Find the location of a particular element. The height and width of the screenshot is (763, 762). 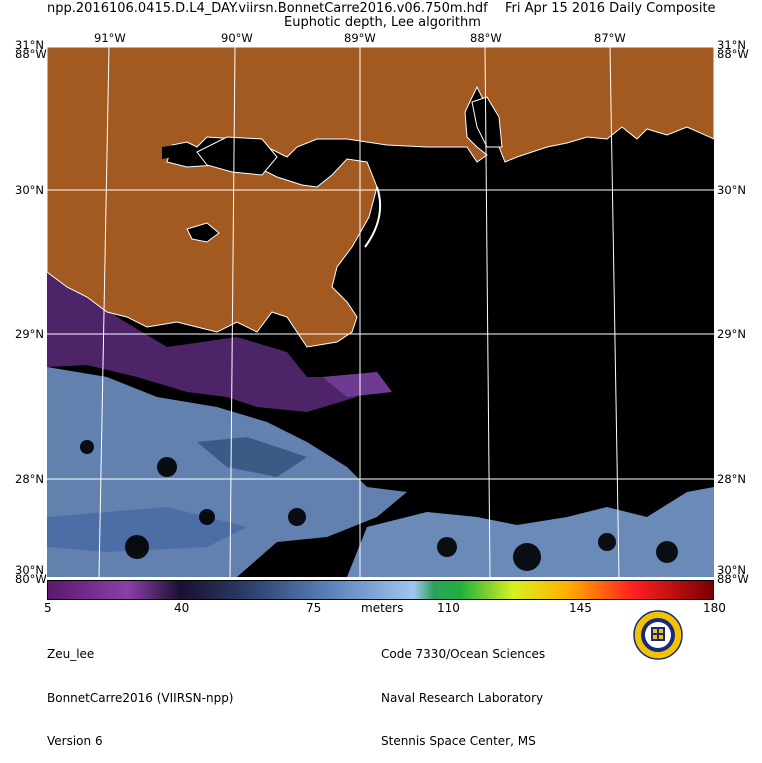

lon-label-top-right: 88°W is located at coordinates (733, 54).